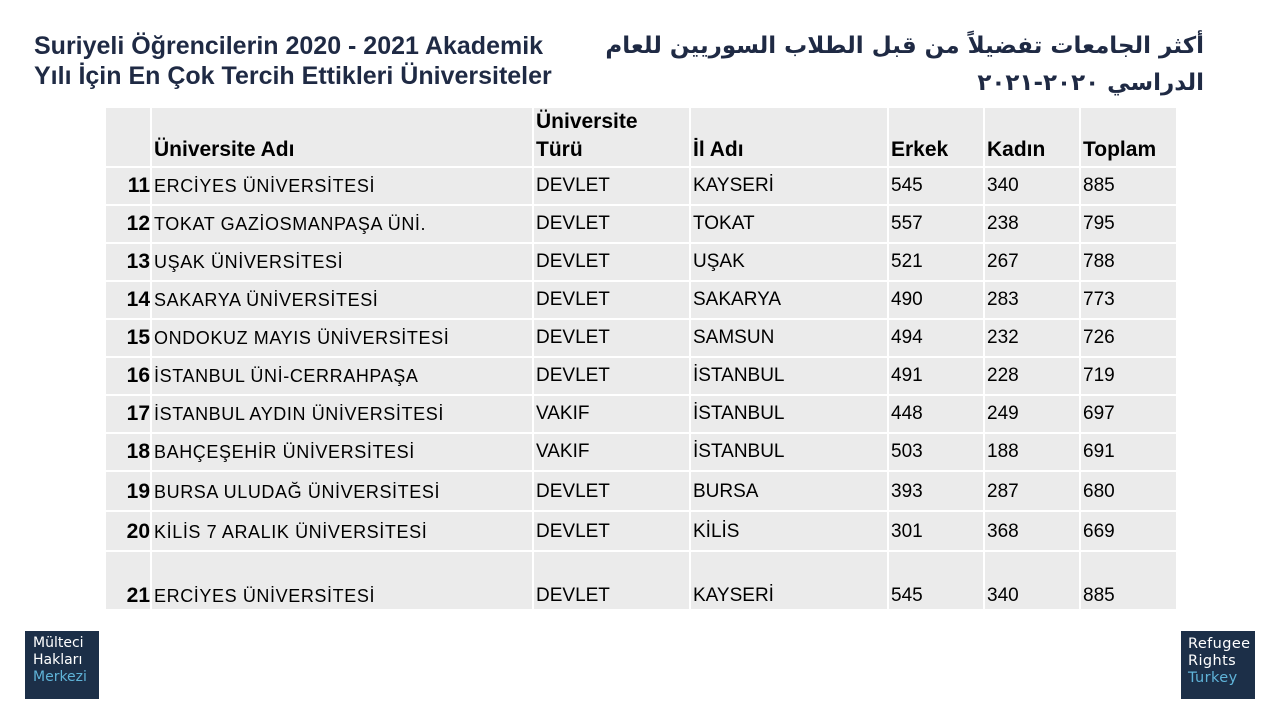  Describe the element at coordinates (58, 643) in the screenshot. I see `logo-left-line1: Mülteci` at that location.